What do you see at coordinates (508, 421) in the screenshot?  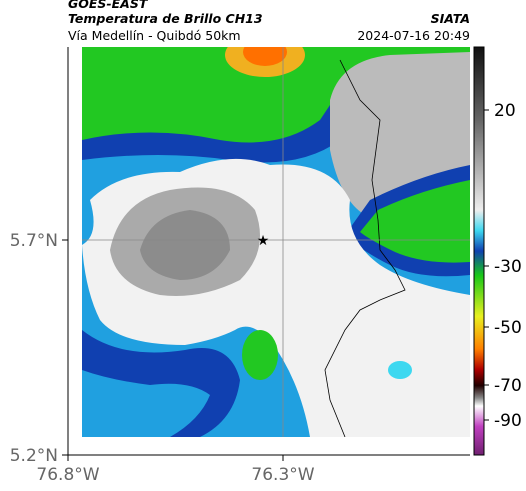 I see `colorbar-label: -90` at bounding box center [508, 421].